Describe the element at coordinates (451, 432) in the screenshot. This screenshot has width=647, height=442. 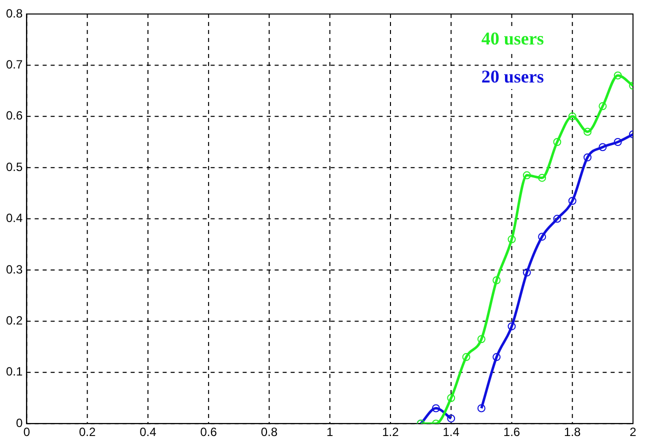
I see `x-tick-label: 1.4` at that location.